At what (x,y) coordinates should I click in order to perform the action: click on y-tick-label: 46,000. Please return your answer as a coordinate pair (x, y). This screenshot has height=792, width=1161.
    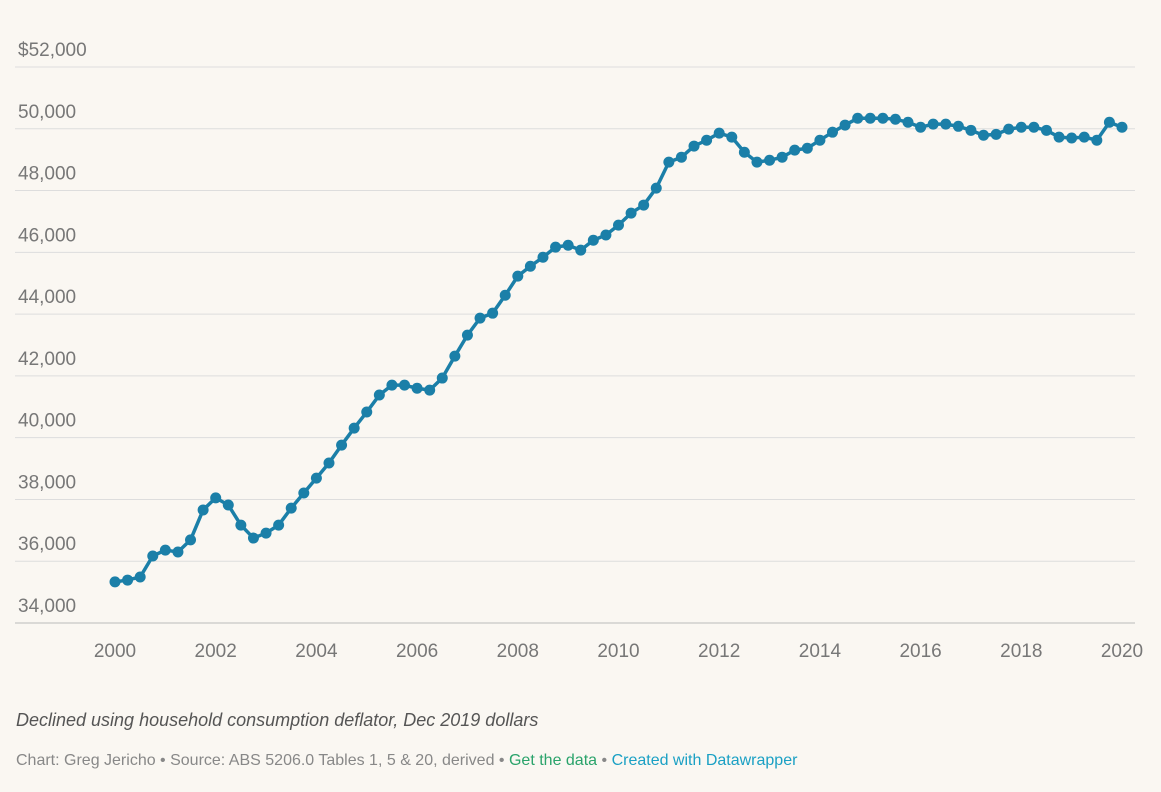
    Looking at the image, I should click on (47, 235).